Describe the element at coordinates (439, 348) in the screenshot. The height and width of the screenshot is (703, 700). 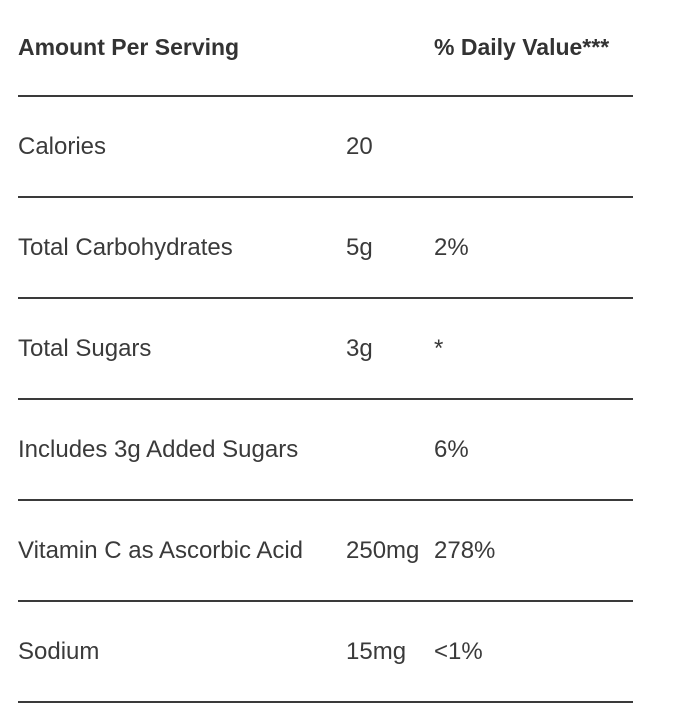
I see `nutrient-daily-value: *` at that location.